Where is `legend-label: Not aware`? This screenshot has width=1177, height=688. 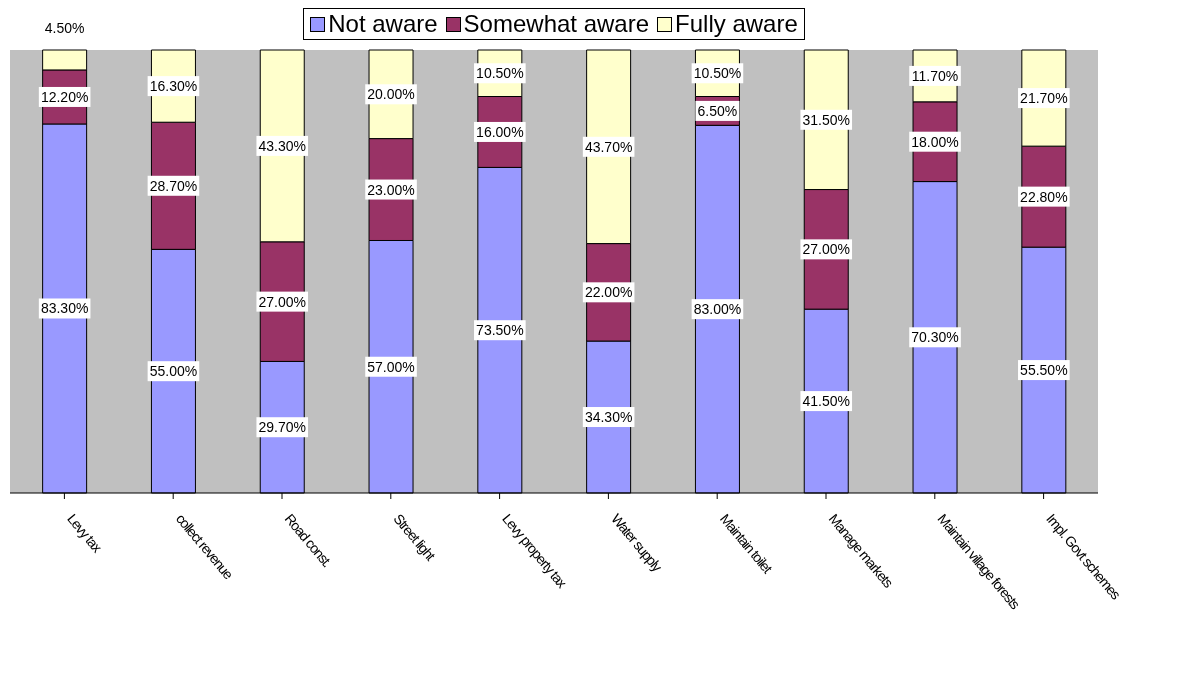 legend-label: Not aware is located at coordinates (382, 24).